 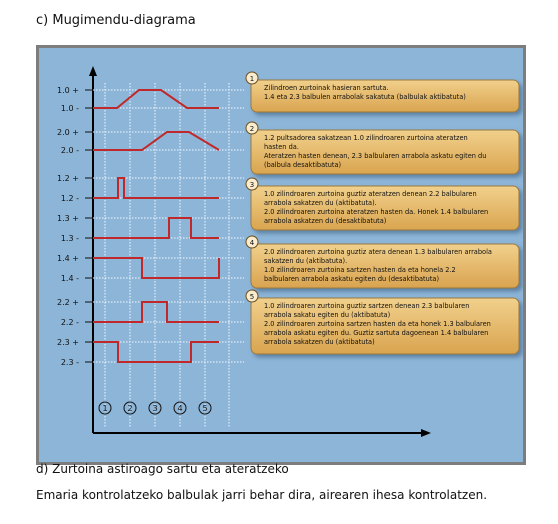 What do you see at coordinates (70, 108) in the screenshot?
I see `signal-label-minus: 1.0 -` at bounding box center [70, 108].